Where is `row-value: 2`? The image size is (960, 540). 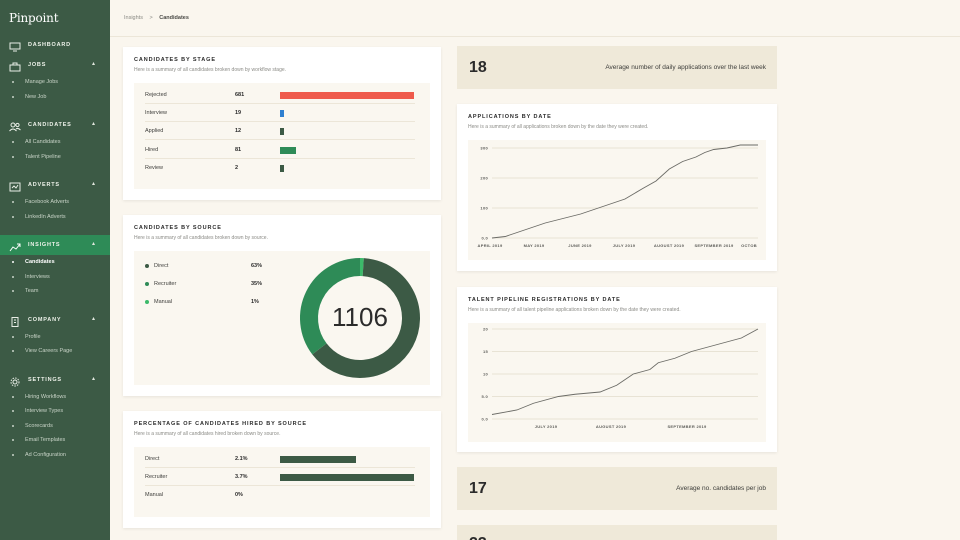 row-value: 2 is located at coordinates (237, 167).